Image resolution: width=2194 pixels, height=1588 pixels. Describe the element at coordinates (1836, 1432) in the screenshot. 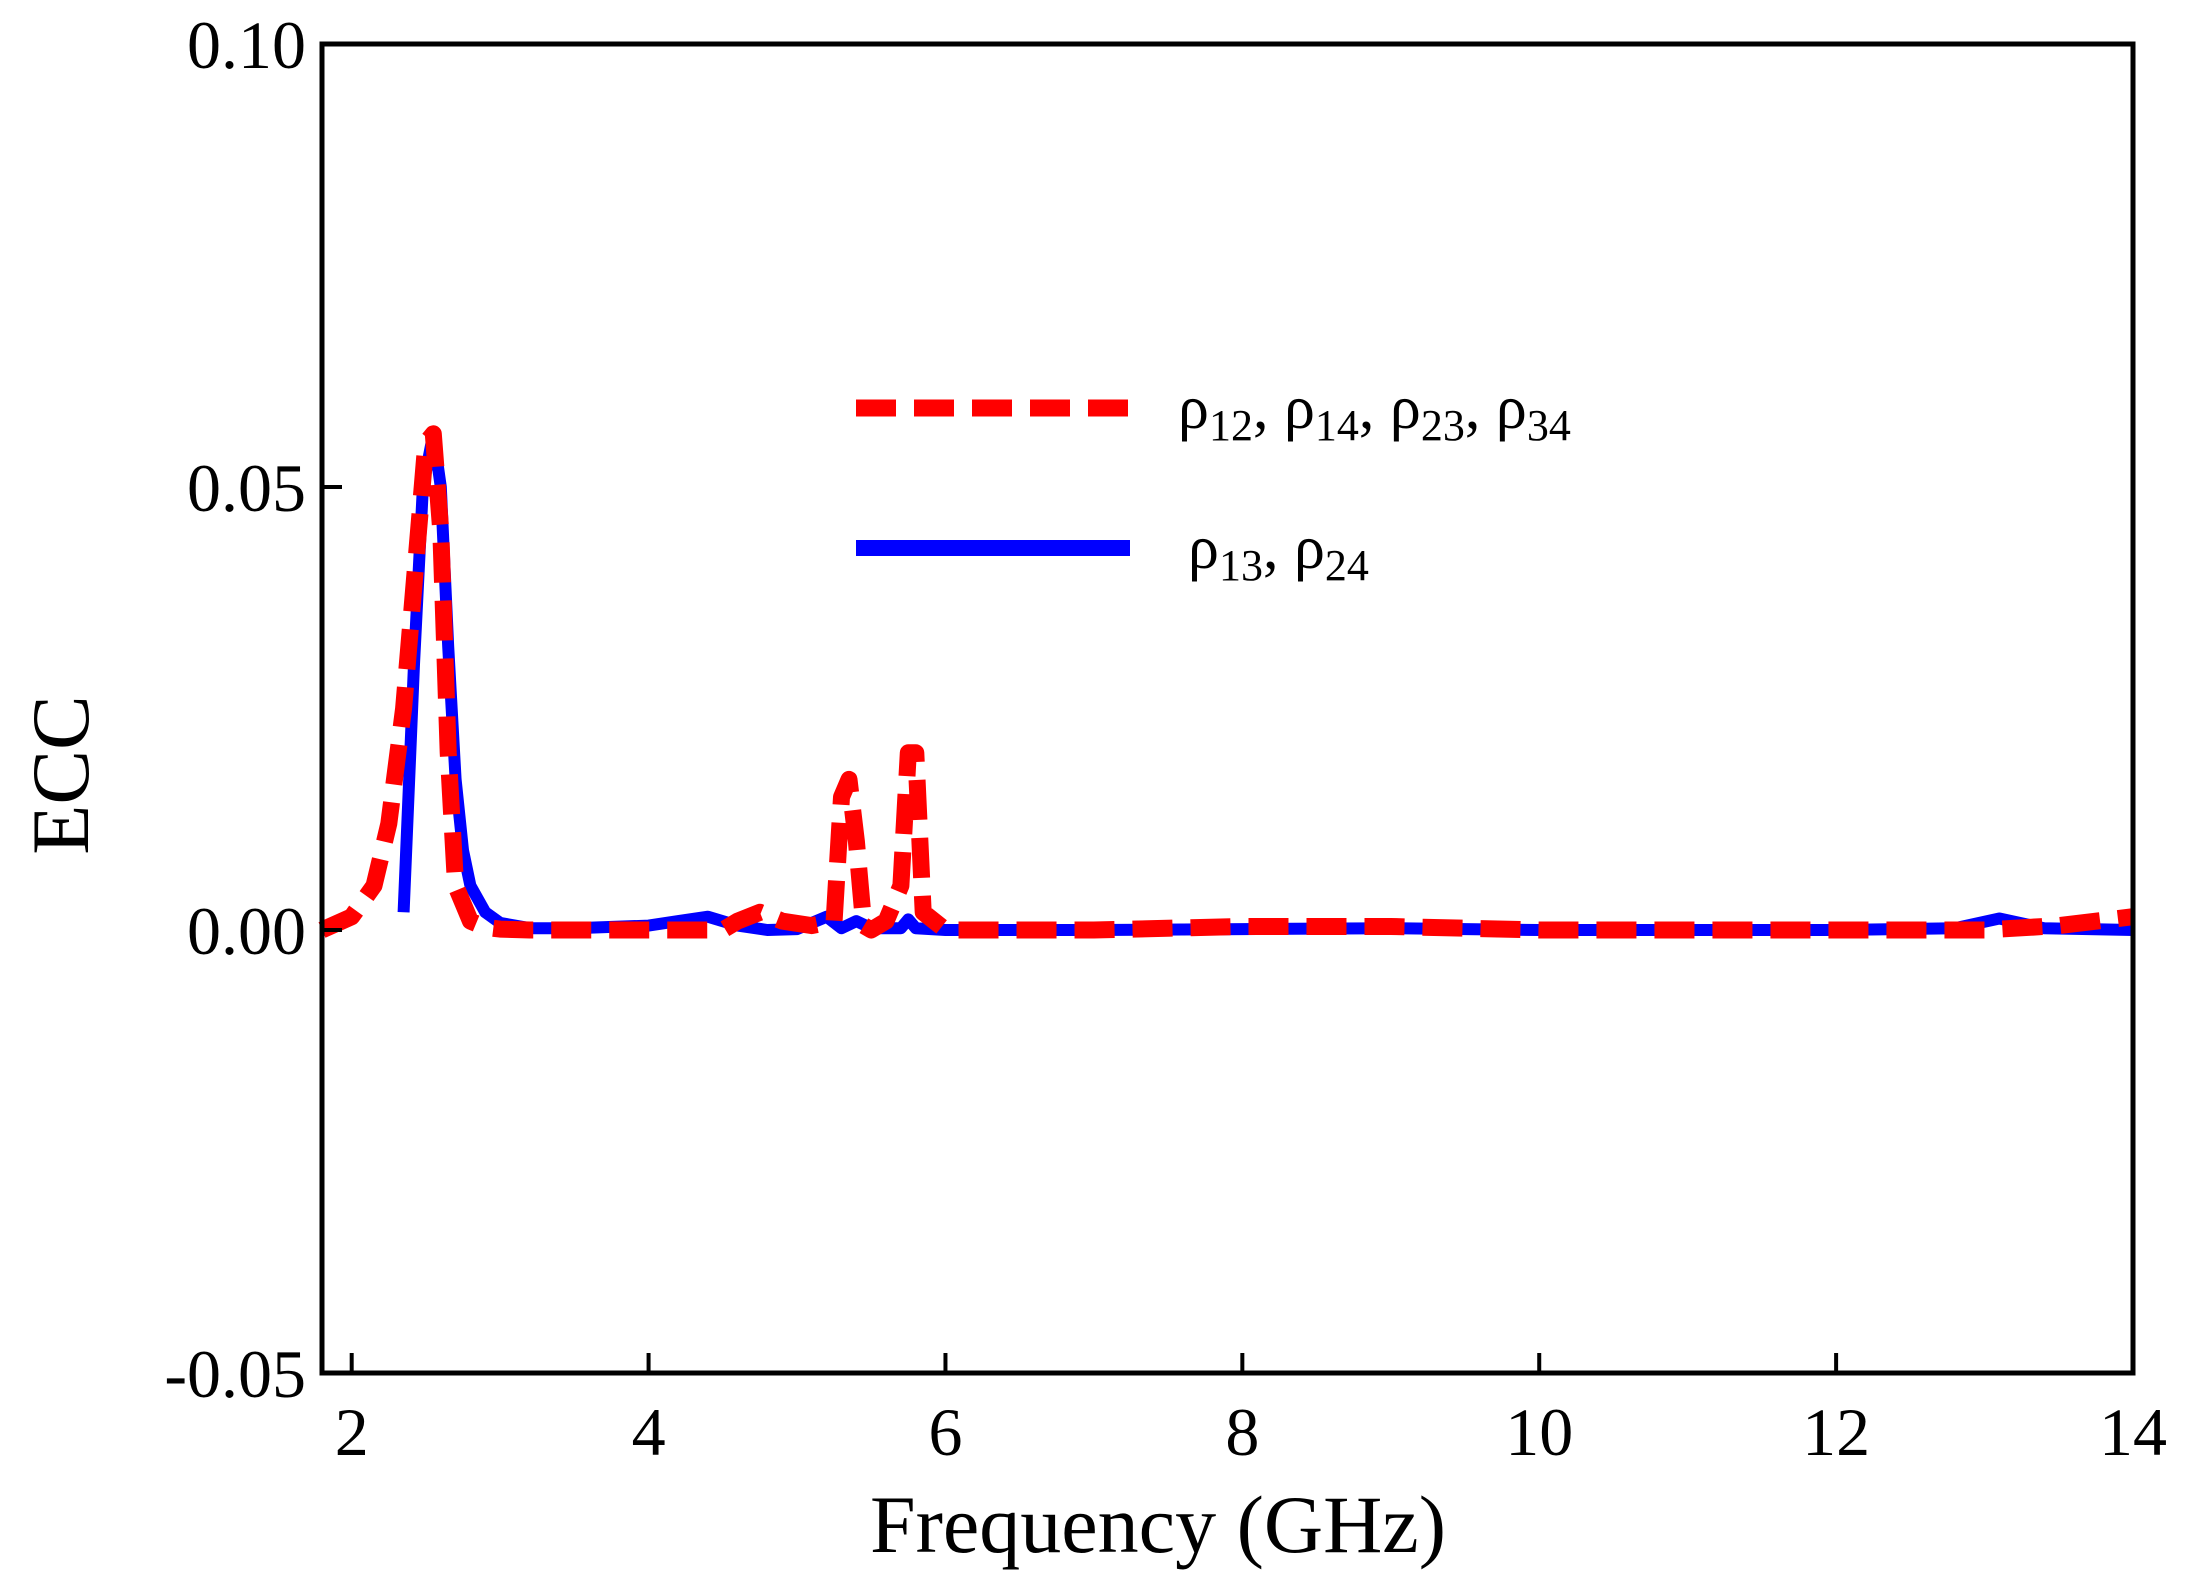

I see `x-tick-label-12: 12` at that location.